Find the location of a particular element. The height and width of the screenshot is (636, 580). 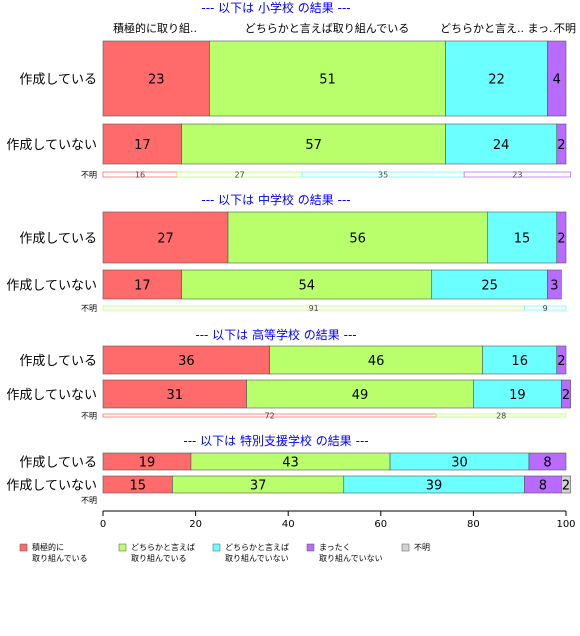

bar-value-label: 51 is located at coordinates (327, 80).